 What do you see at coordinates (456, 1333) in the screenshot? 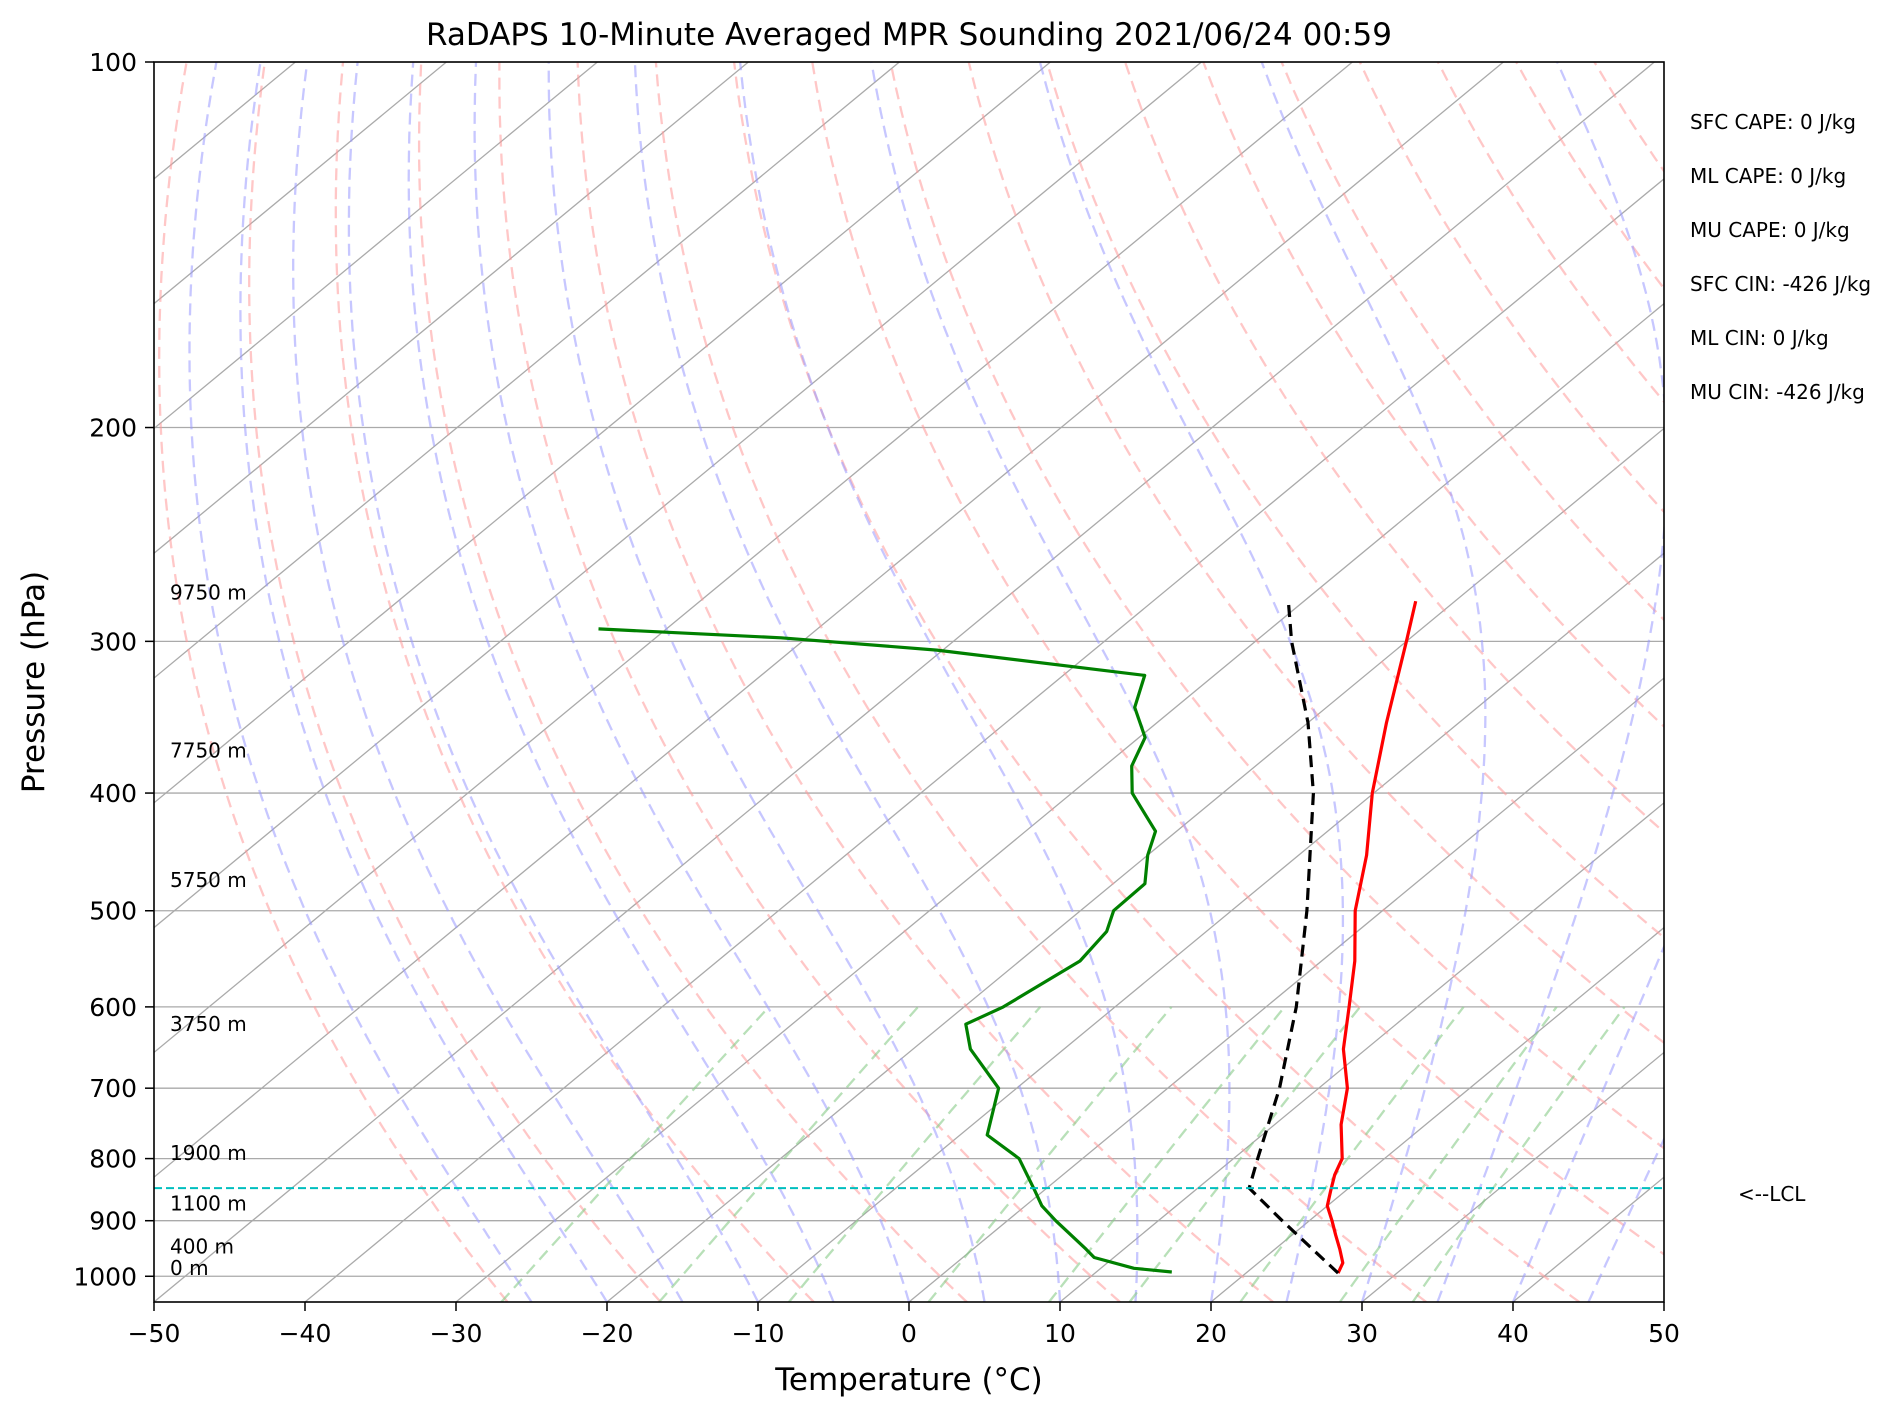
I see `x-tick-label: −30` at bounding box center [456, 1333].